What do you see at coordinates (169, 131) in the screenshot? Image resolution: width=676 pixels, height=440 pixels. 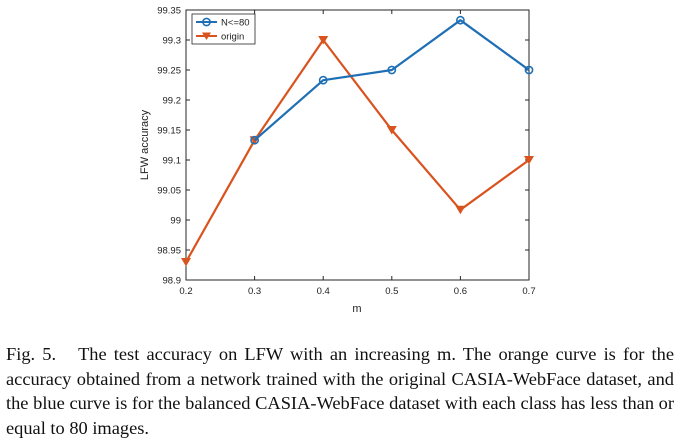 I see `y-tick-label: 99.15` at bounding box center [169, 131].